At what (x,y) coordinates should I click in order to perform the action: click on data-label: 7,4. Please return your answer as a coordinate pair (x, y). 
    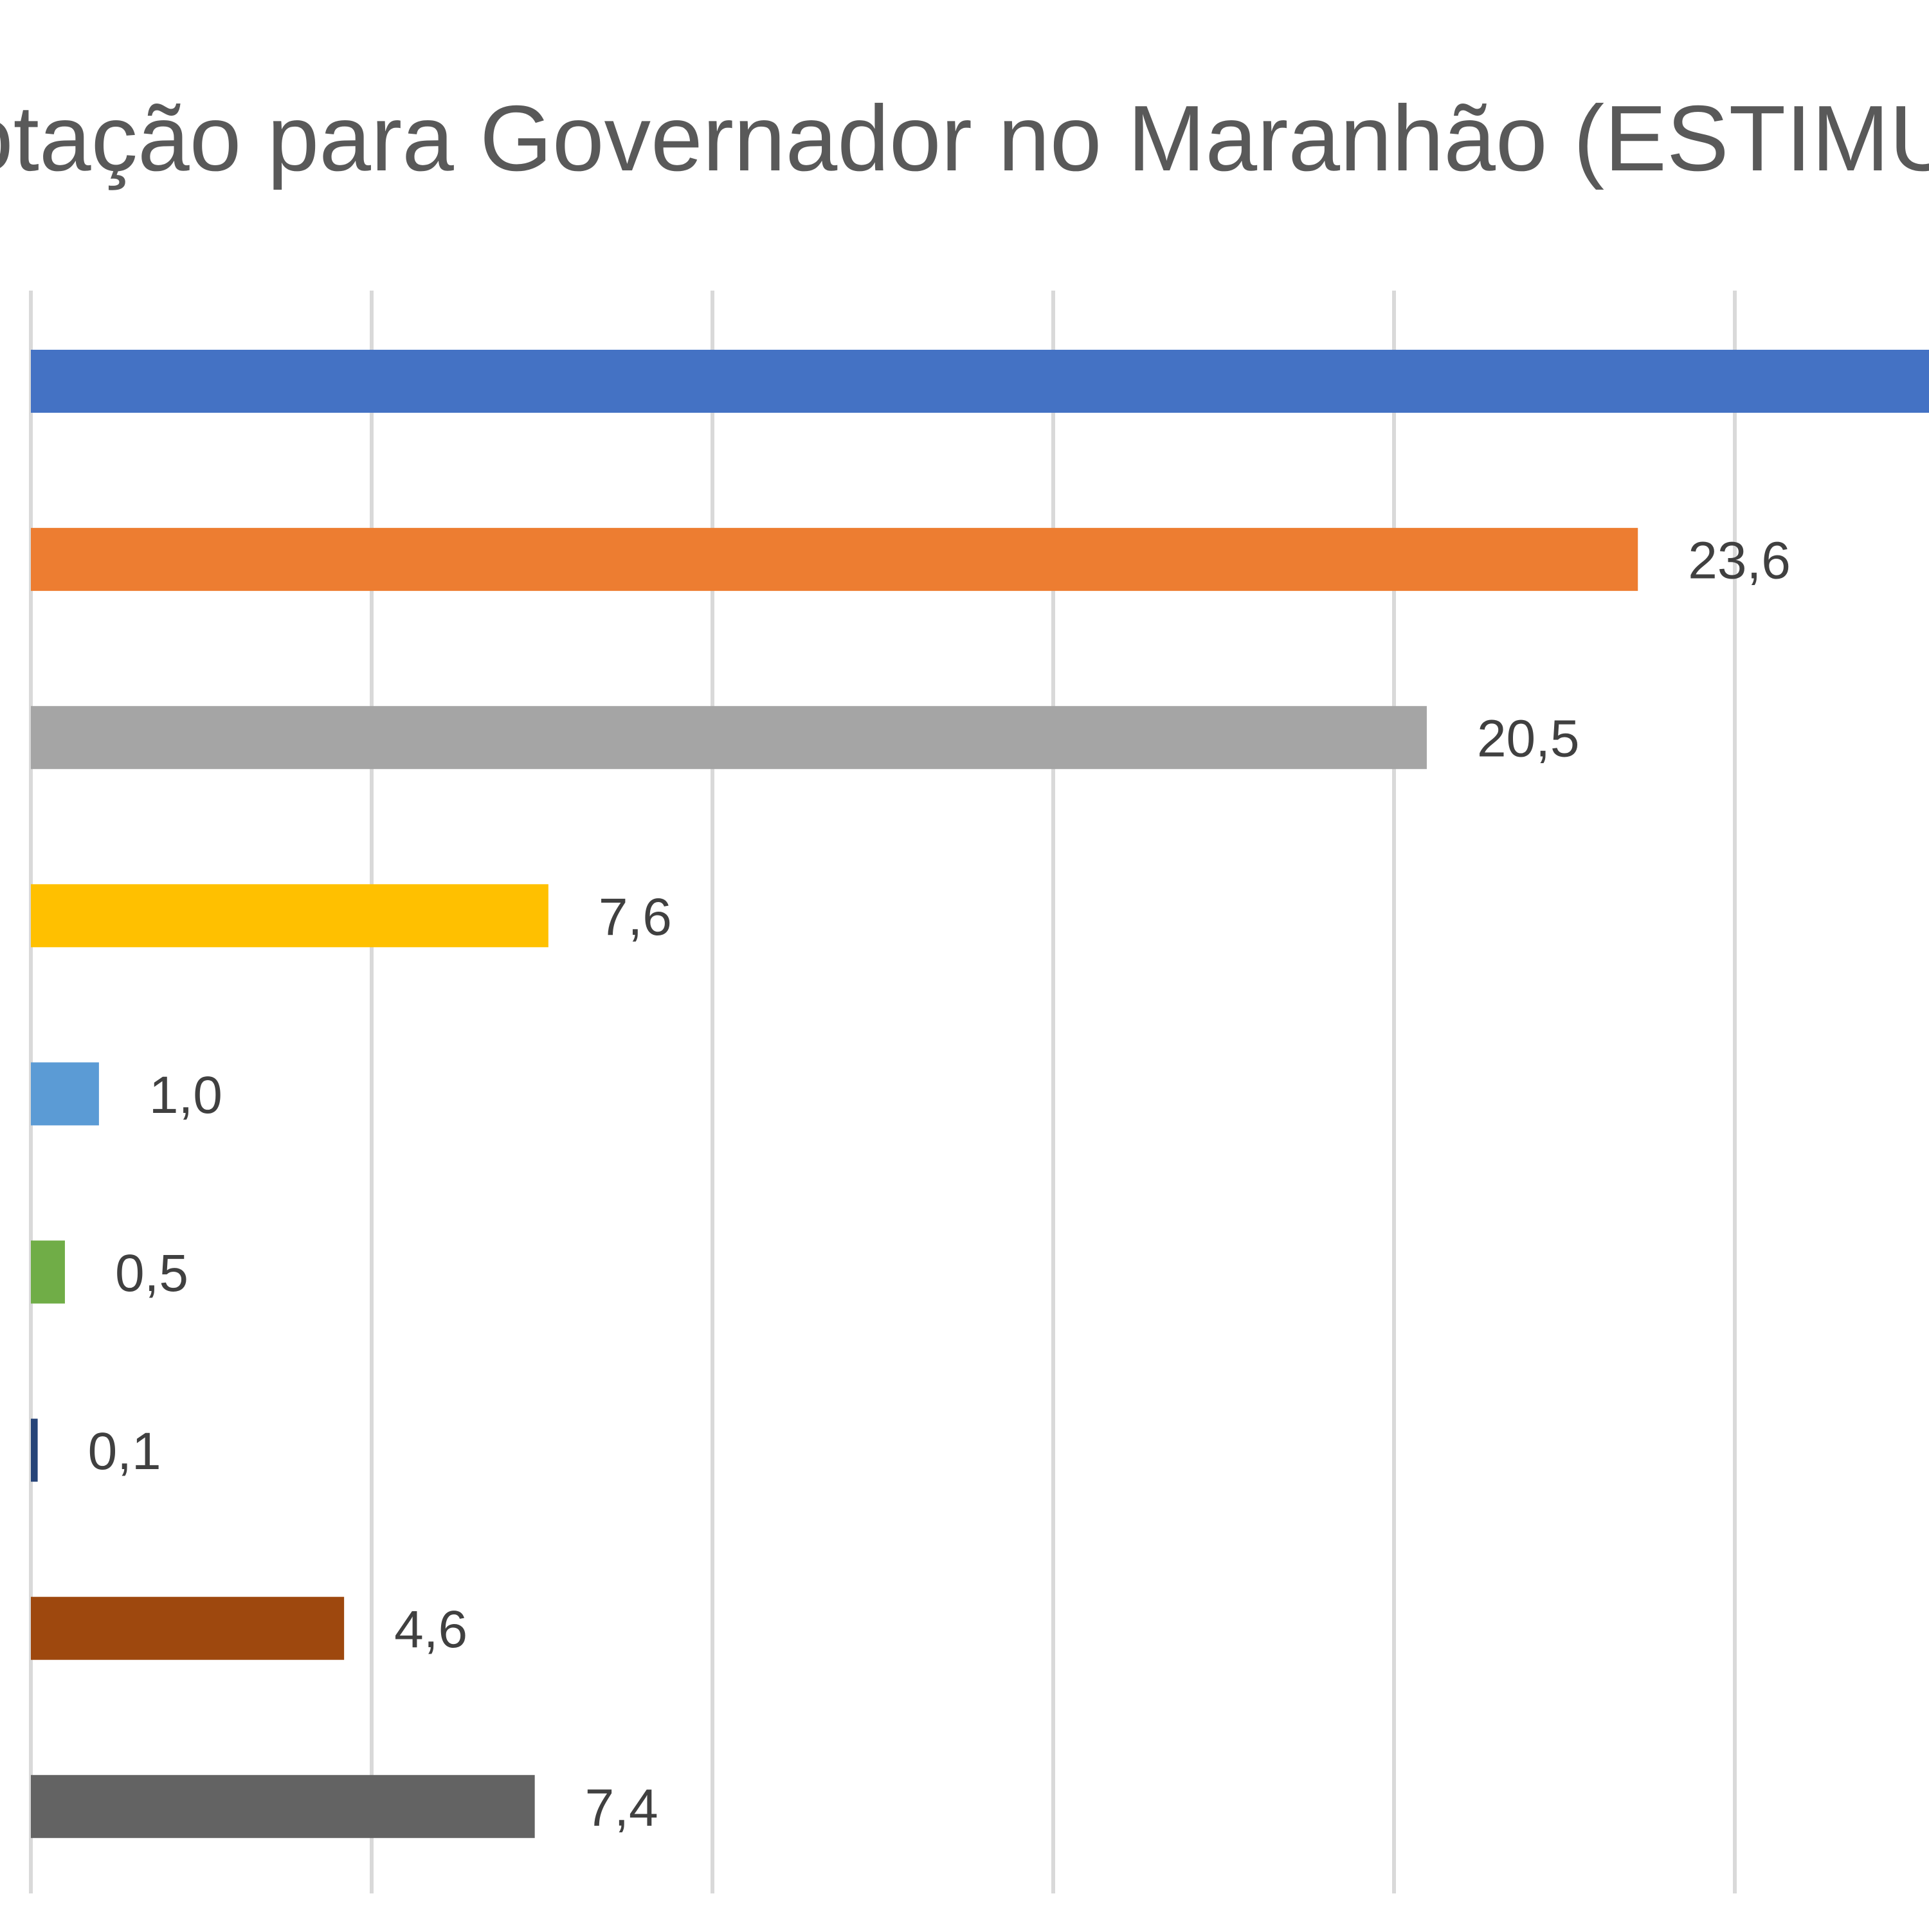
    Looking at the image, I should click on (621, 1808).